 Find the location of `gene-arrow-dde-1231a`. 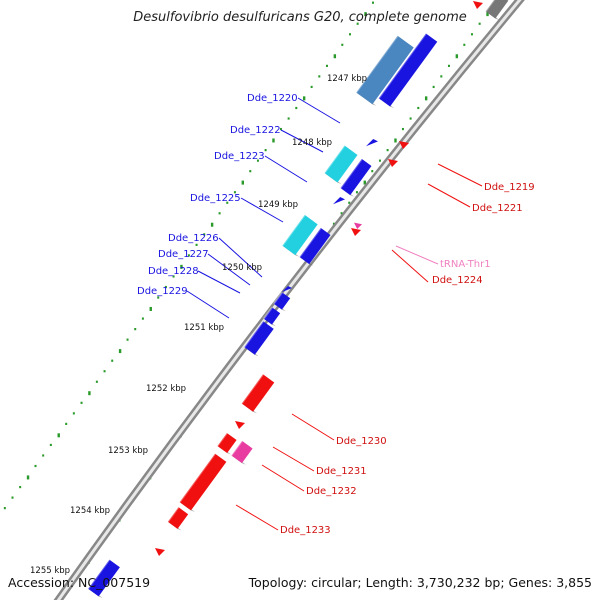

gene-arrow-dde-1231a is located at coordinates (240, 425).